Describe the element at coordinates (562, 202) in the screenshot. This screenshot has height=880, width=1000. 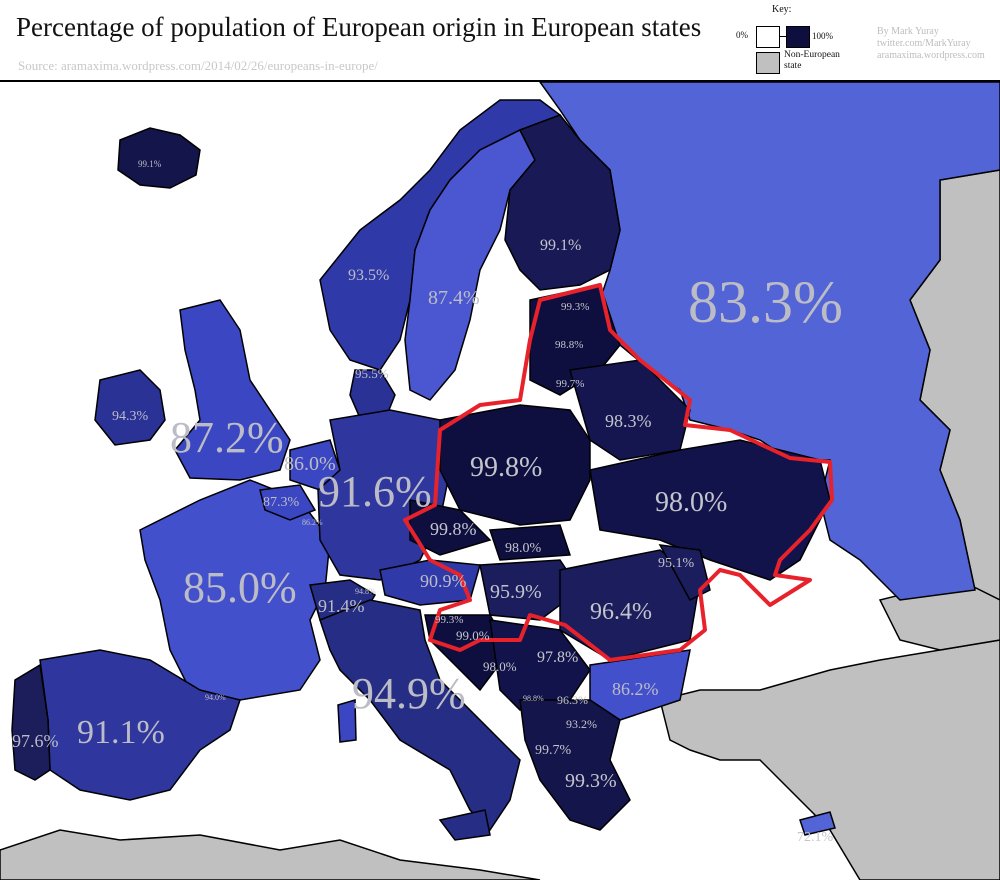
I see `region-finland` at that location.